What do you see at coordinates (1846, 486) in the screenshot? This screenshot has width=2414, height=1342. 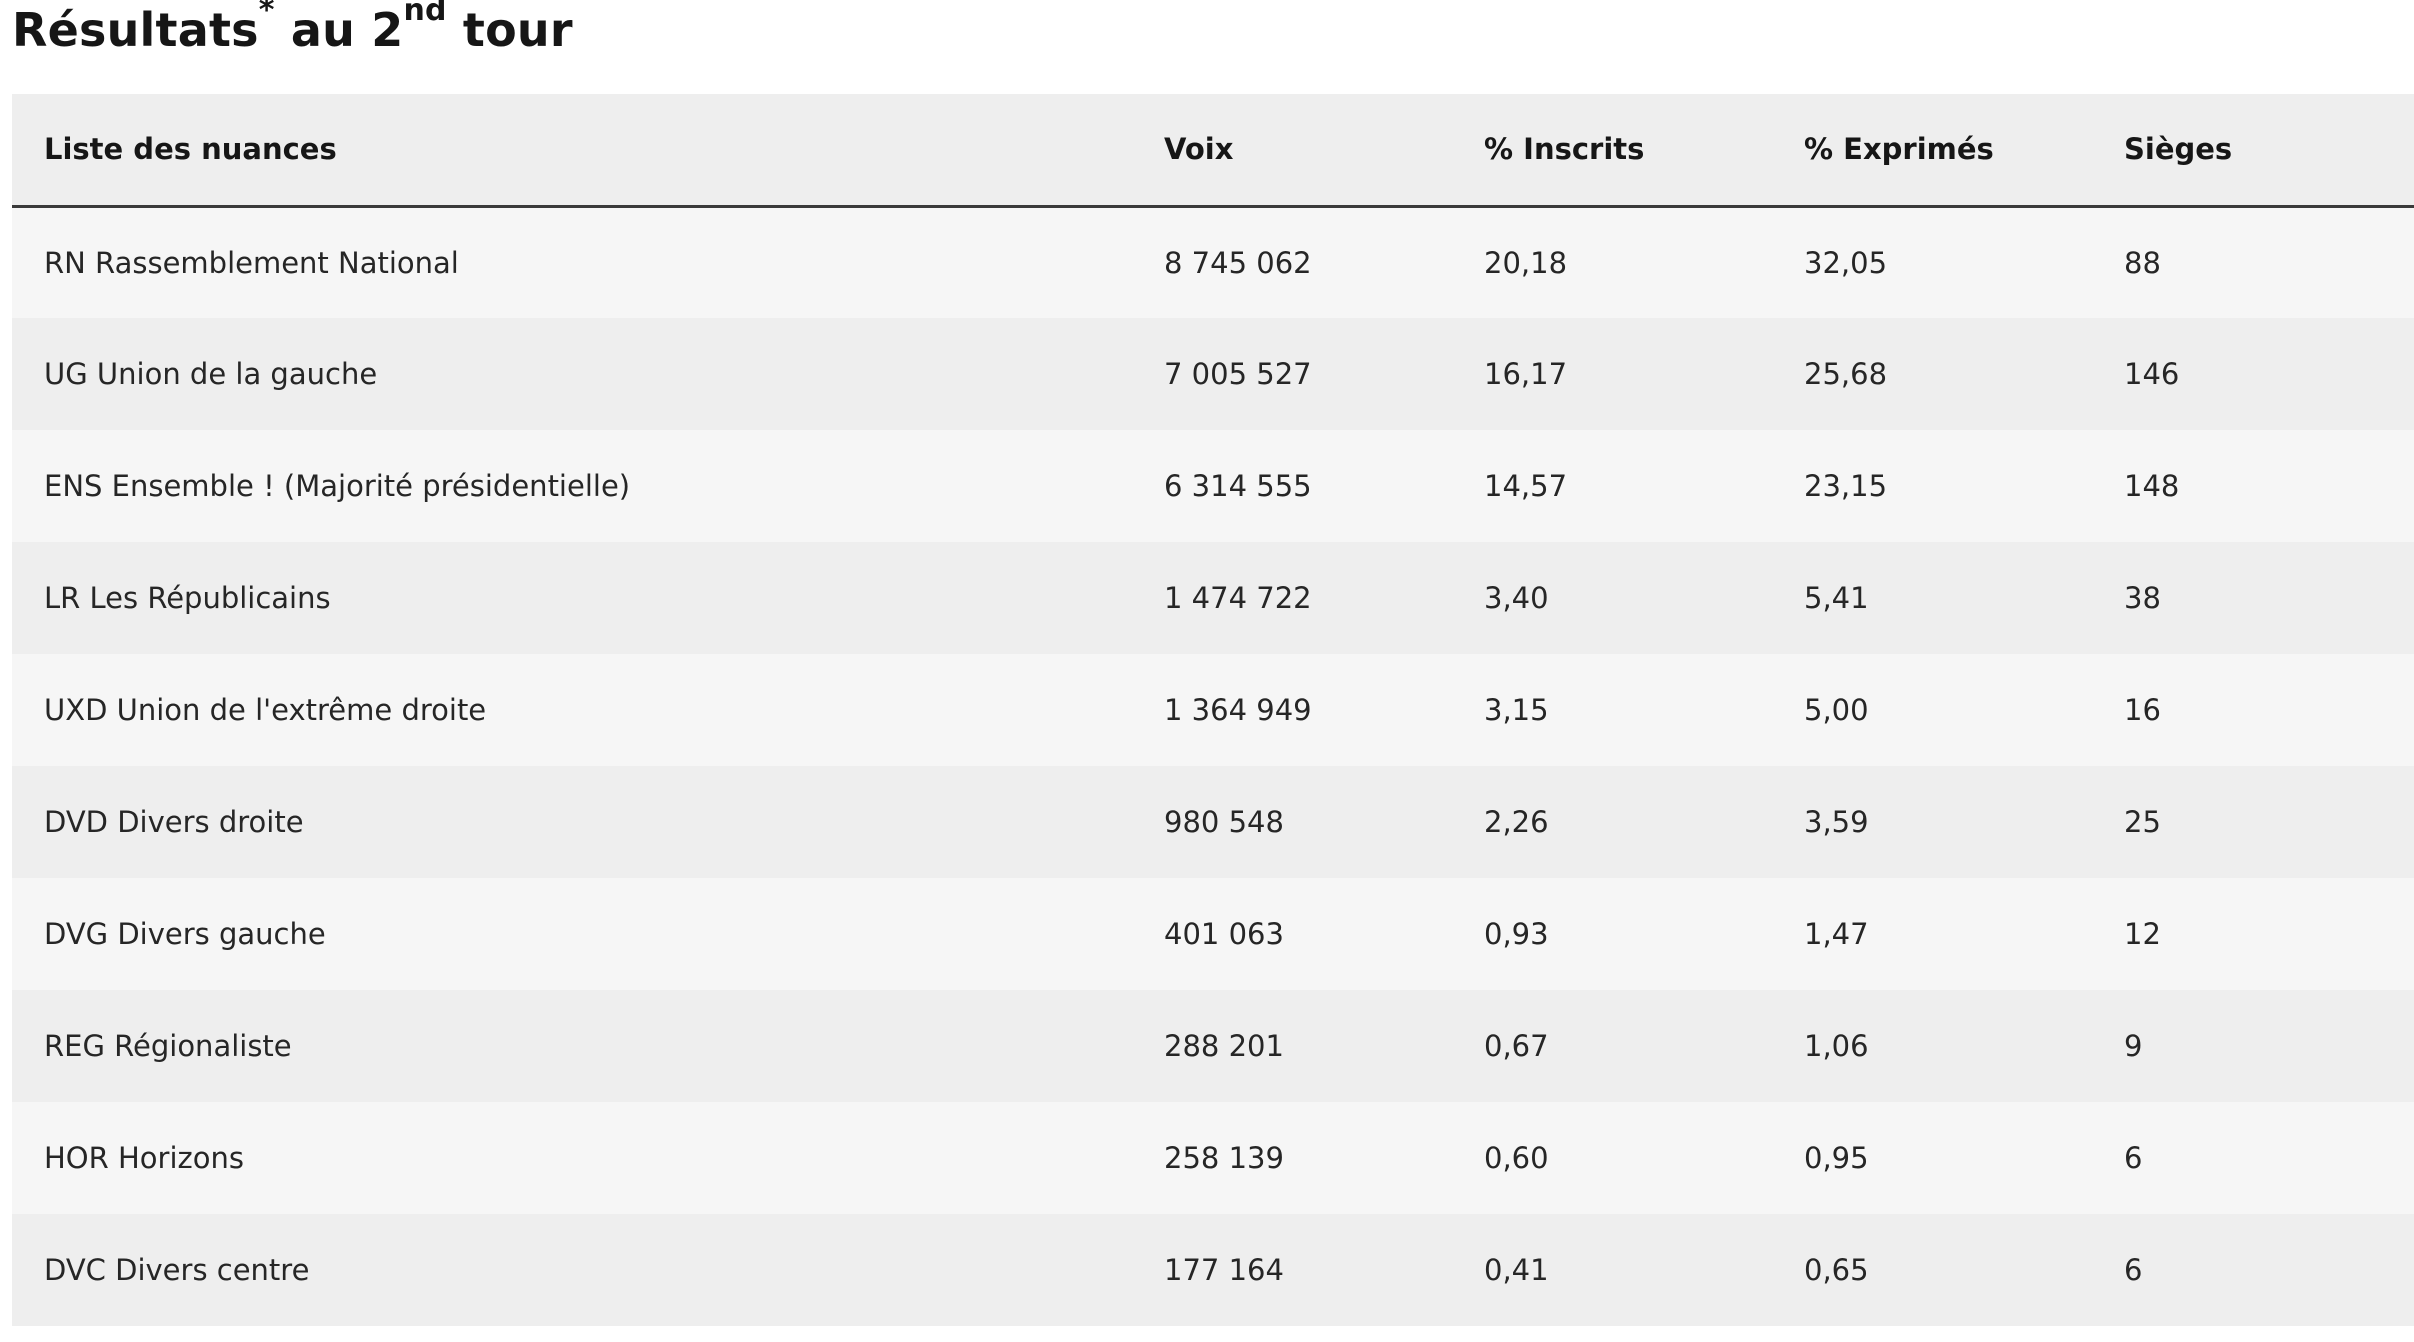 I see `cell-exprimes: 23,15` at bounding box center [1846, 486].